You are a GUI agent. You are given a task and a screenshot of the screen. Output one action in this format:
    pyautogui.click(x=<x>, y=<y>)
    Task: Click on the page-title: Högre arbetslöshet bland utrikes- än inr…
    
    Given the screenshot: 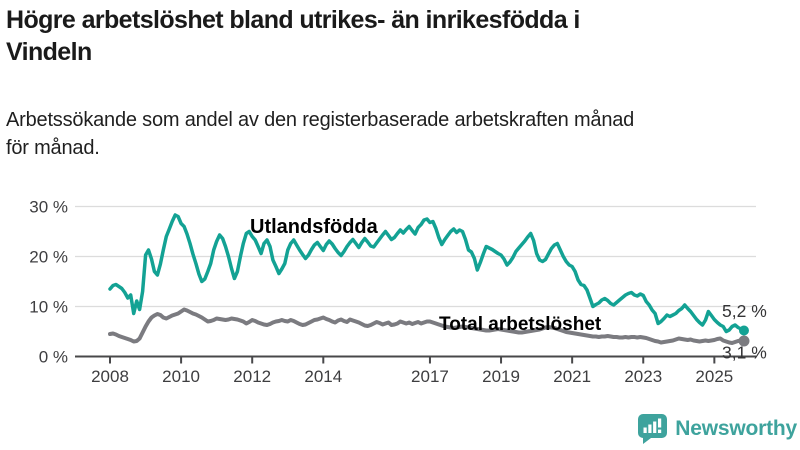 What is the action you would take?
    pyautogui.click(x=293, y=36)
    